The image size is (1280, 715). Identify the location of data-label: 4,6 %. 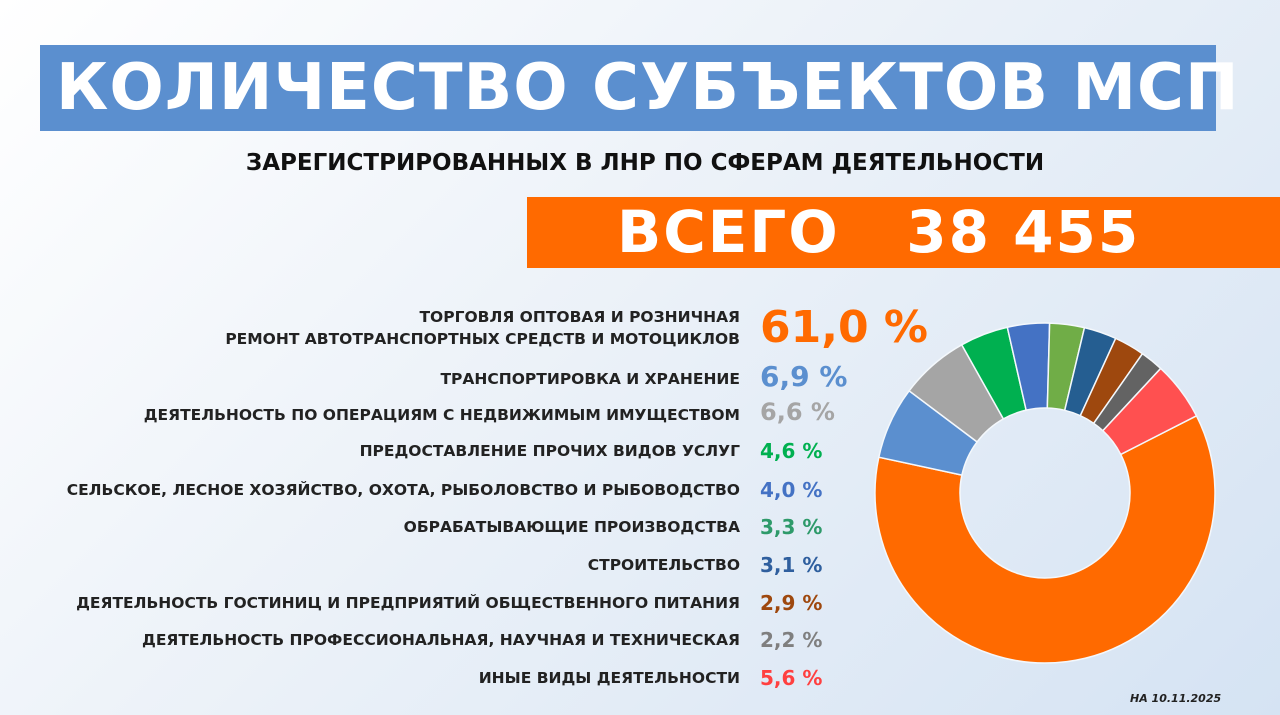
(791, 451).